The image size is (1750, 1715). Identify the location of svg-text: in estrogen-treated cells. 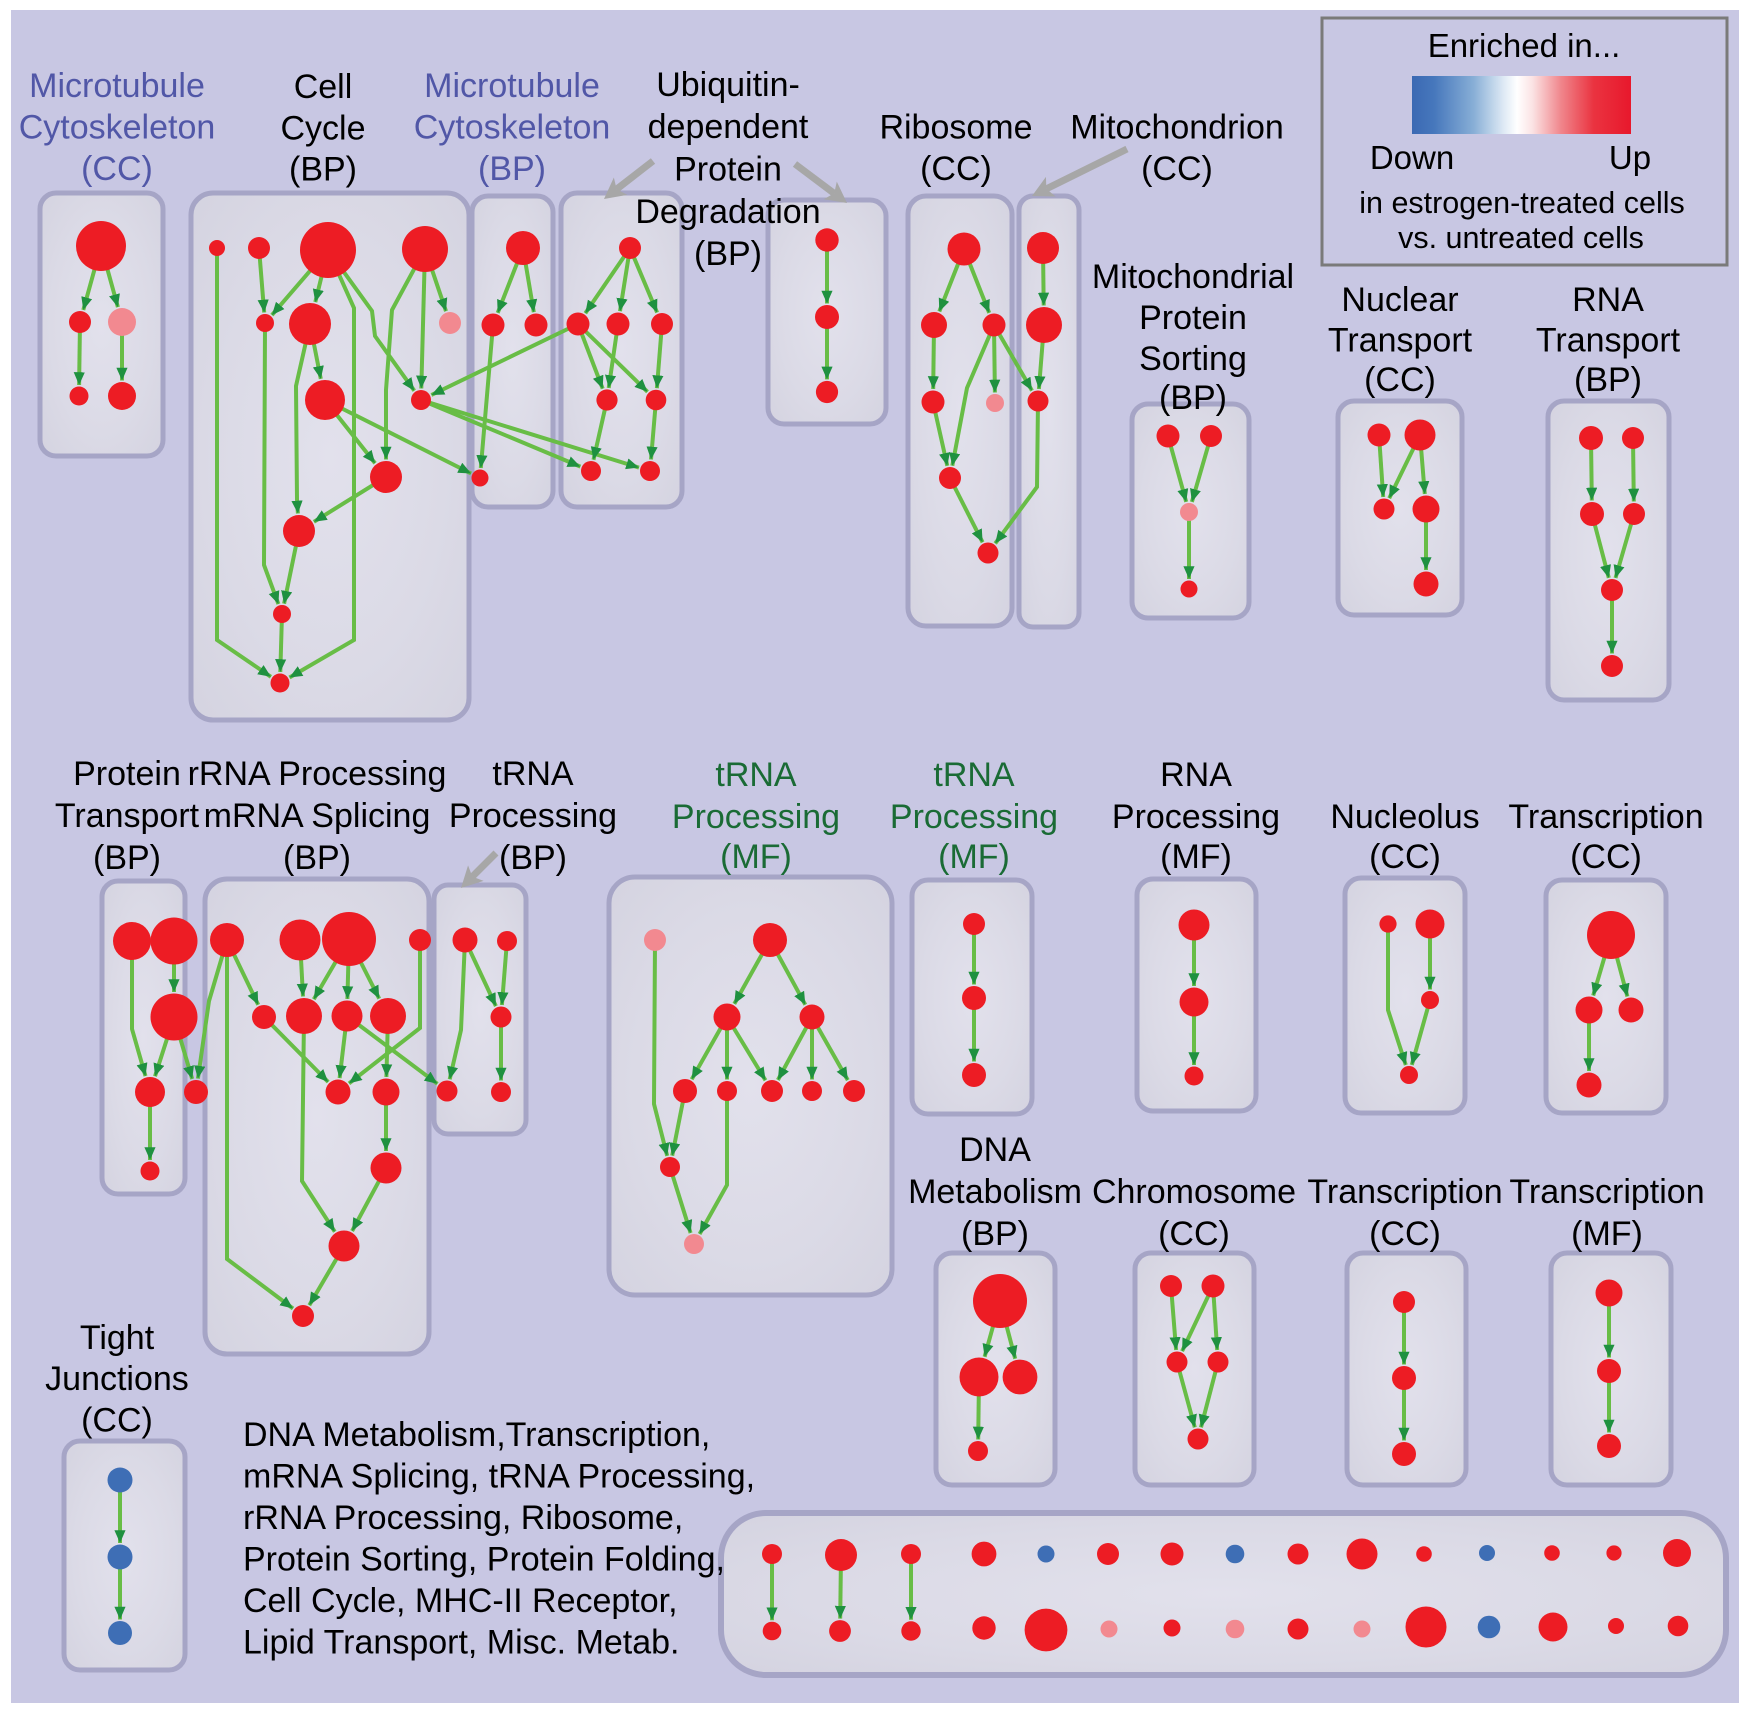
(1522, 203).